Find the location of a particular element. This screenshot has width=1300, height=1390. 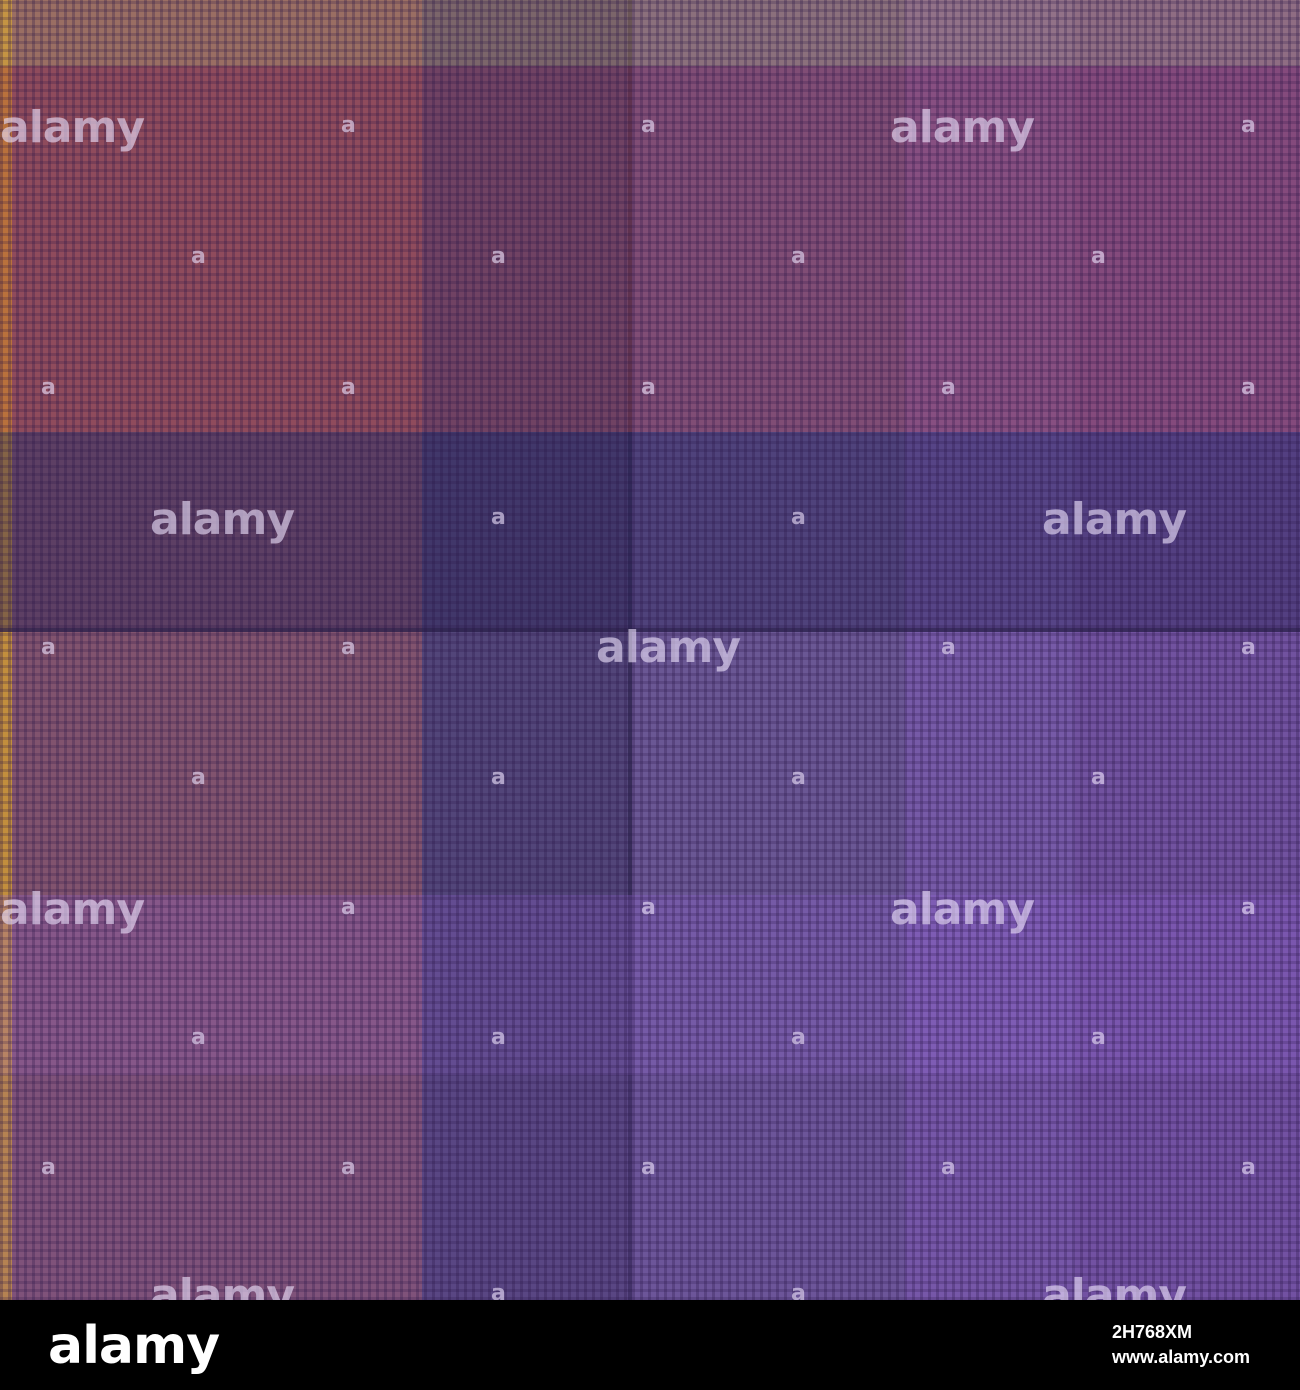

plaid-band-violet-vertical is located at coordinates (990, 650).